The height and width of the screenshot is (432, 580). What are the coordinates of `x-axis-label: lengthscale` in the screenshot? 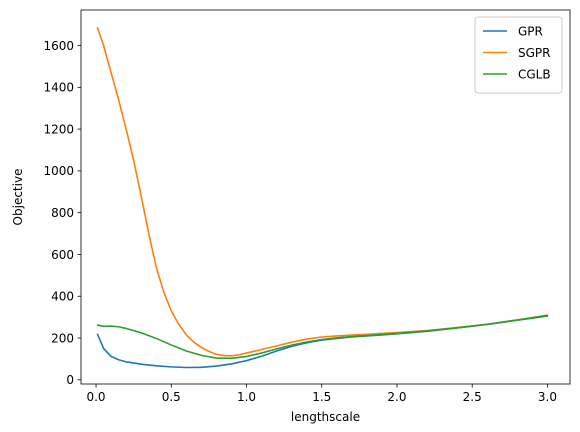 It's located at (325, 417).